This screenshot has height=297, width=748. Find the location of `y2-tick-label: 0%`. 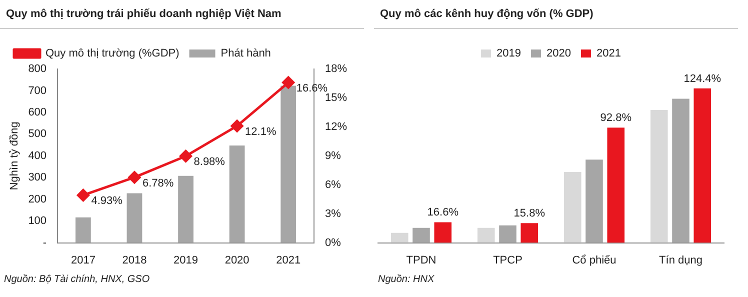

y2-tick-label: 0% is located at coordinates (333, 242).